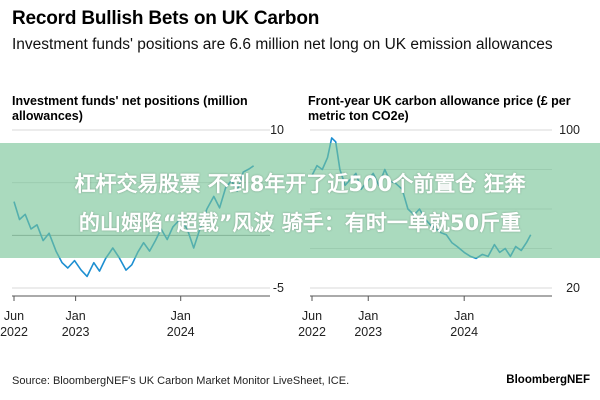 This screenshot has height=400, width=600. What do you see at coordinates (548, 380) in the screenshot?
I see `brand-logo: BloombergNEF` at bounding box center [548, 380].